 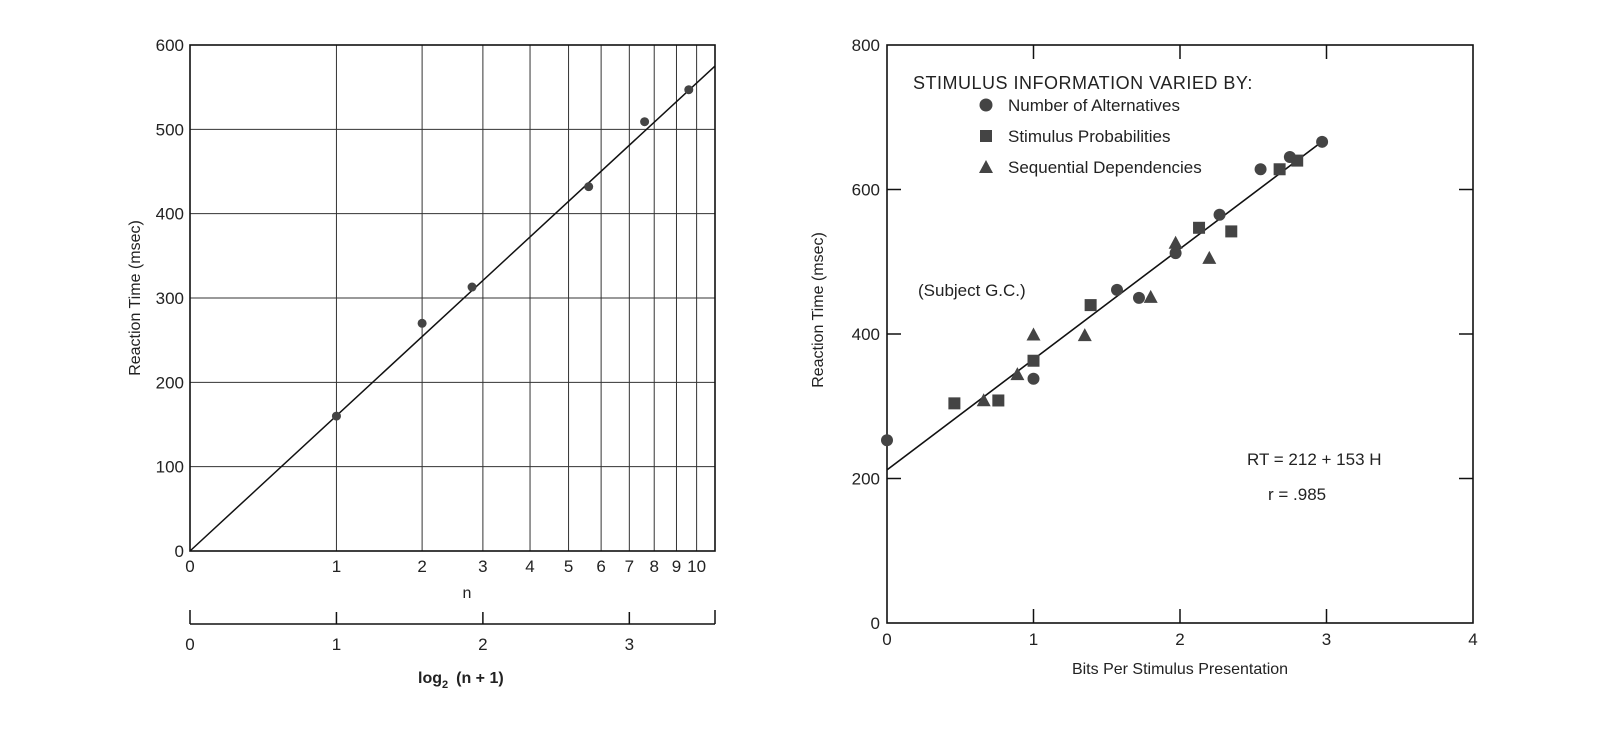 What do you see at coordinates (1033, 639) in the screenshot?
I see `right-x-tick-label: 1` at bounding box center [1033, 639].